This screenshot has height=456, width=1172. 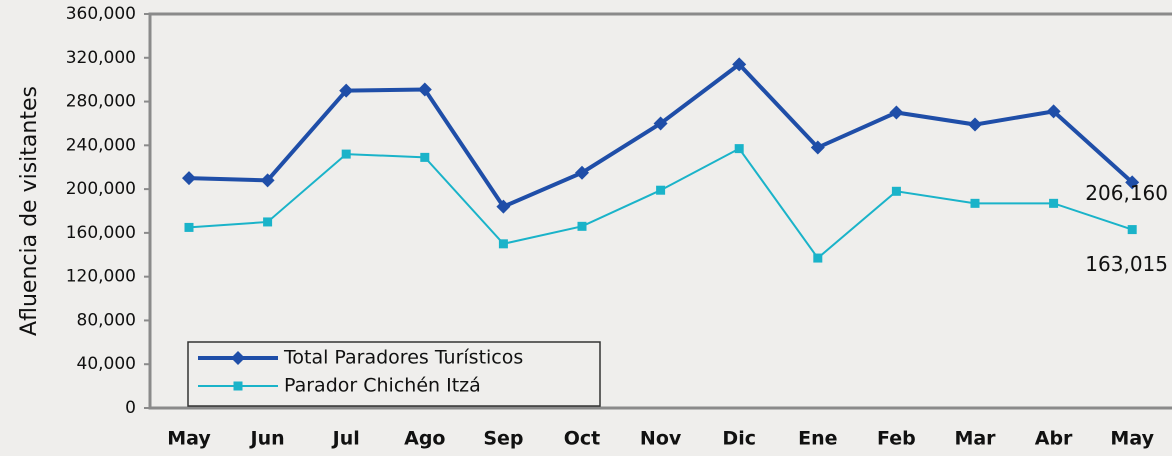 What do you see at coordinates (661, 439) in the screenshot?
I see `x-tick-label: Nov` at bounding box center [661, 439].